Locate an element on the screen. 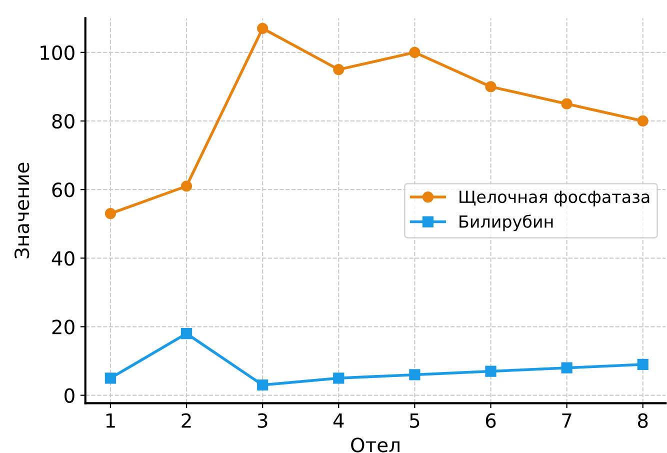 This screenshot has width=667, height=453. y-tick-label: 60 is located at coordinates (63, 190).